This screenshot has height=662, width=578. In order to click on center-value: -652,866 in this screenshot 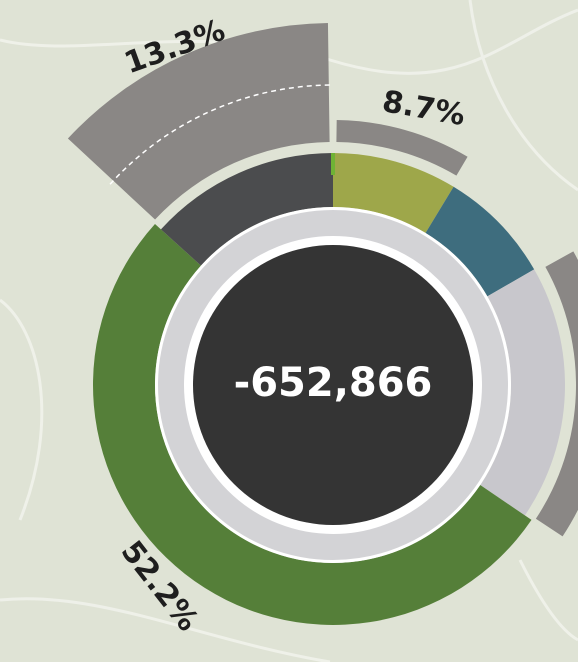, I will do `click(333, 383)`.